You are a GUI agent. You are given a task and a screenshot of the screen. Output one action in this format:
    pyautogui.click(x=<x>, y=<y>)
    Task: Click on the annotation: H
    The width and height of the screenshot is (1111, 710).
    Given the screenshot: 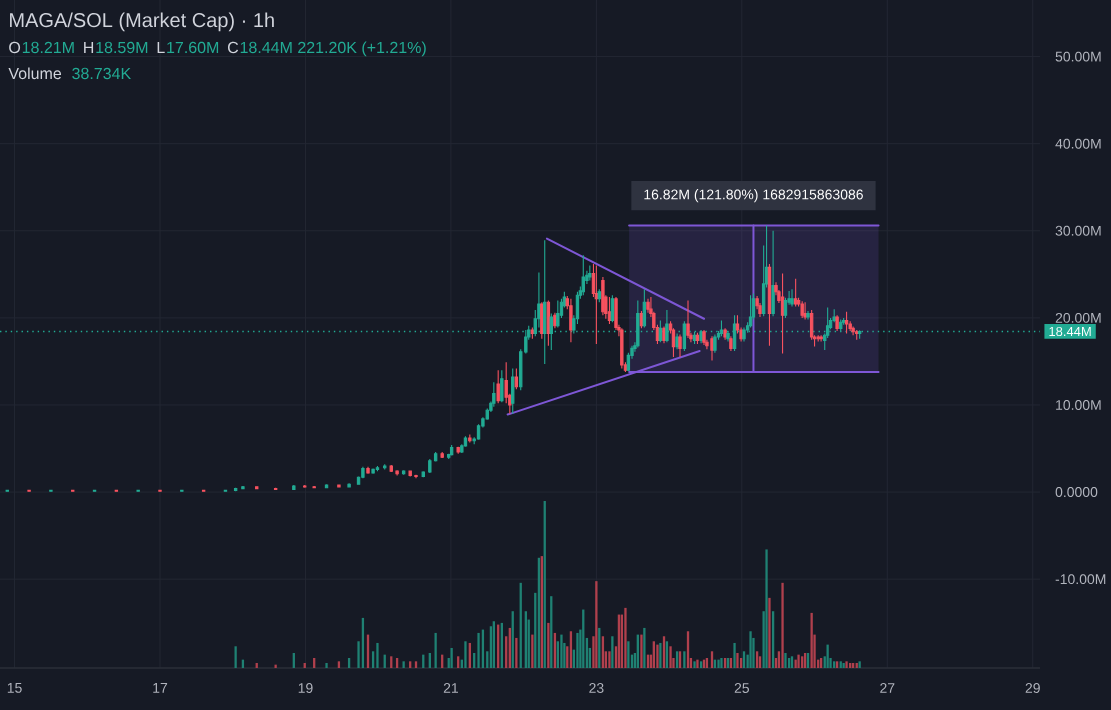 What is the action you would take?
    pyautogui.click(x=89, y=47)
    